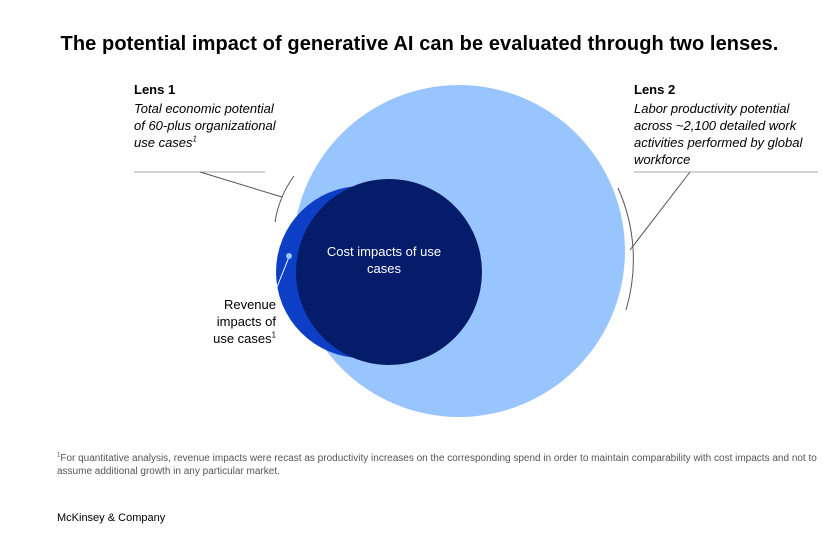 The width and height of the screenshot is (839, 542). I want to click on lens1-title: Lens 1, so click(155, 89).